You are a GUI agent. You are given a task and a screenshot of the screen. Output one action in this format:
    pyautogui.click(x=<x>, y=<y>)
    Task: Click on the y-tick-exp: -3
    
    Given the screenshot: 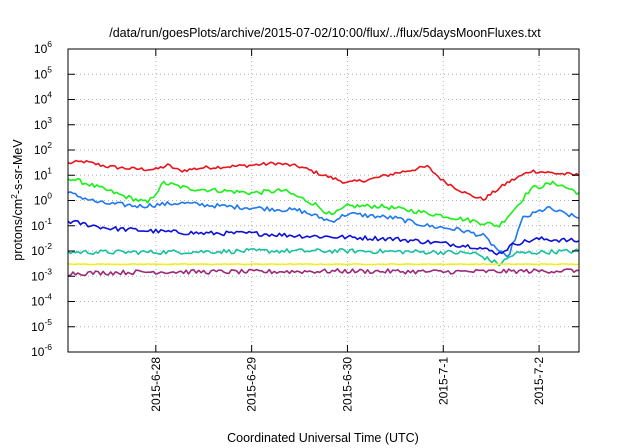 What is the action you would take?
    pyautogui.click(x=48, y=271)
    